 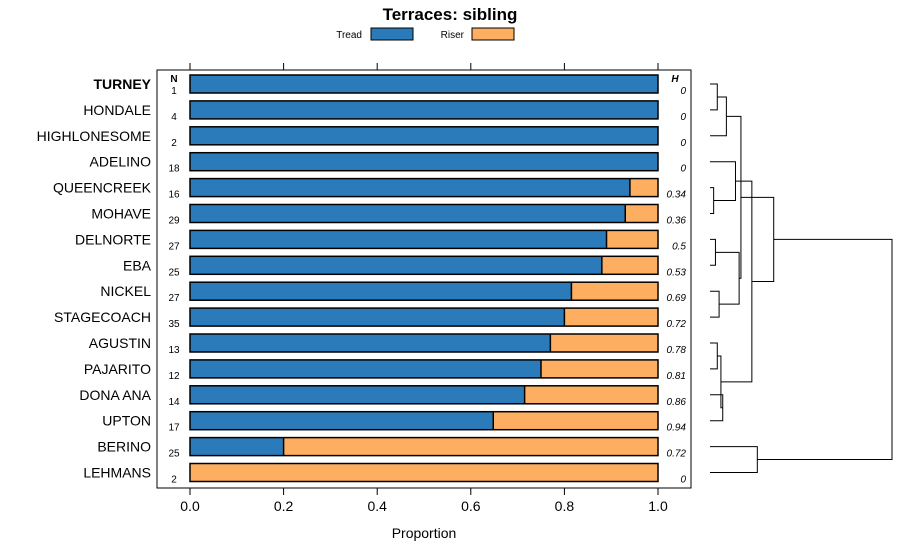 I want to click on bar-row: PAJARITO 12 0.81, so click(x=385, y=370).